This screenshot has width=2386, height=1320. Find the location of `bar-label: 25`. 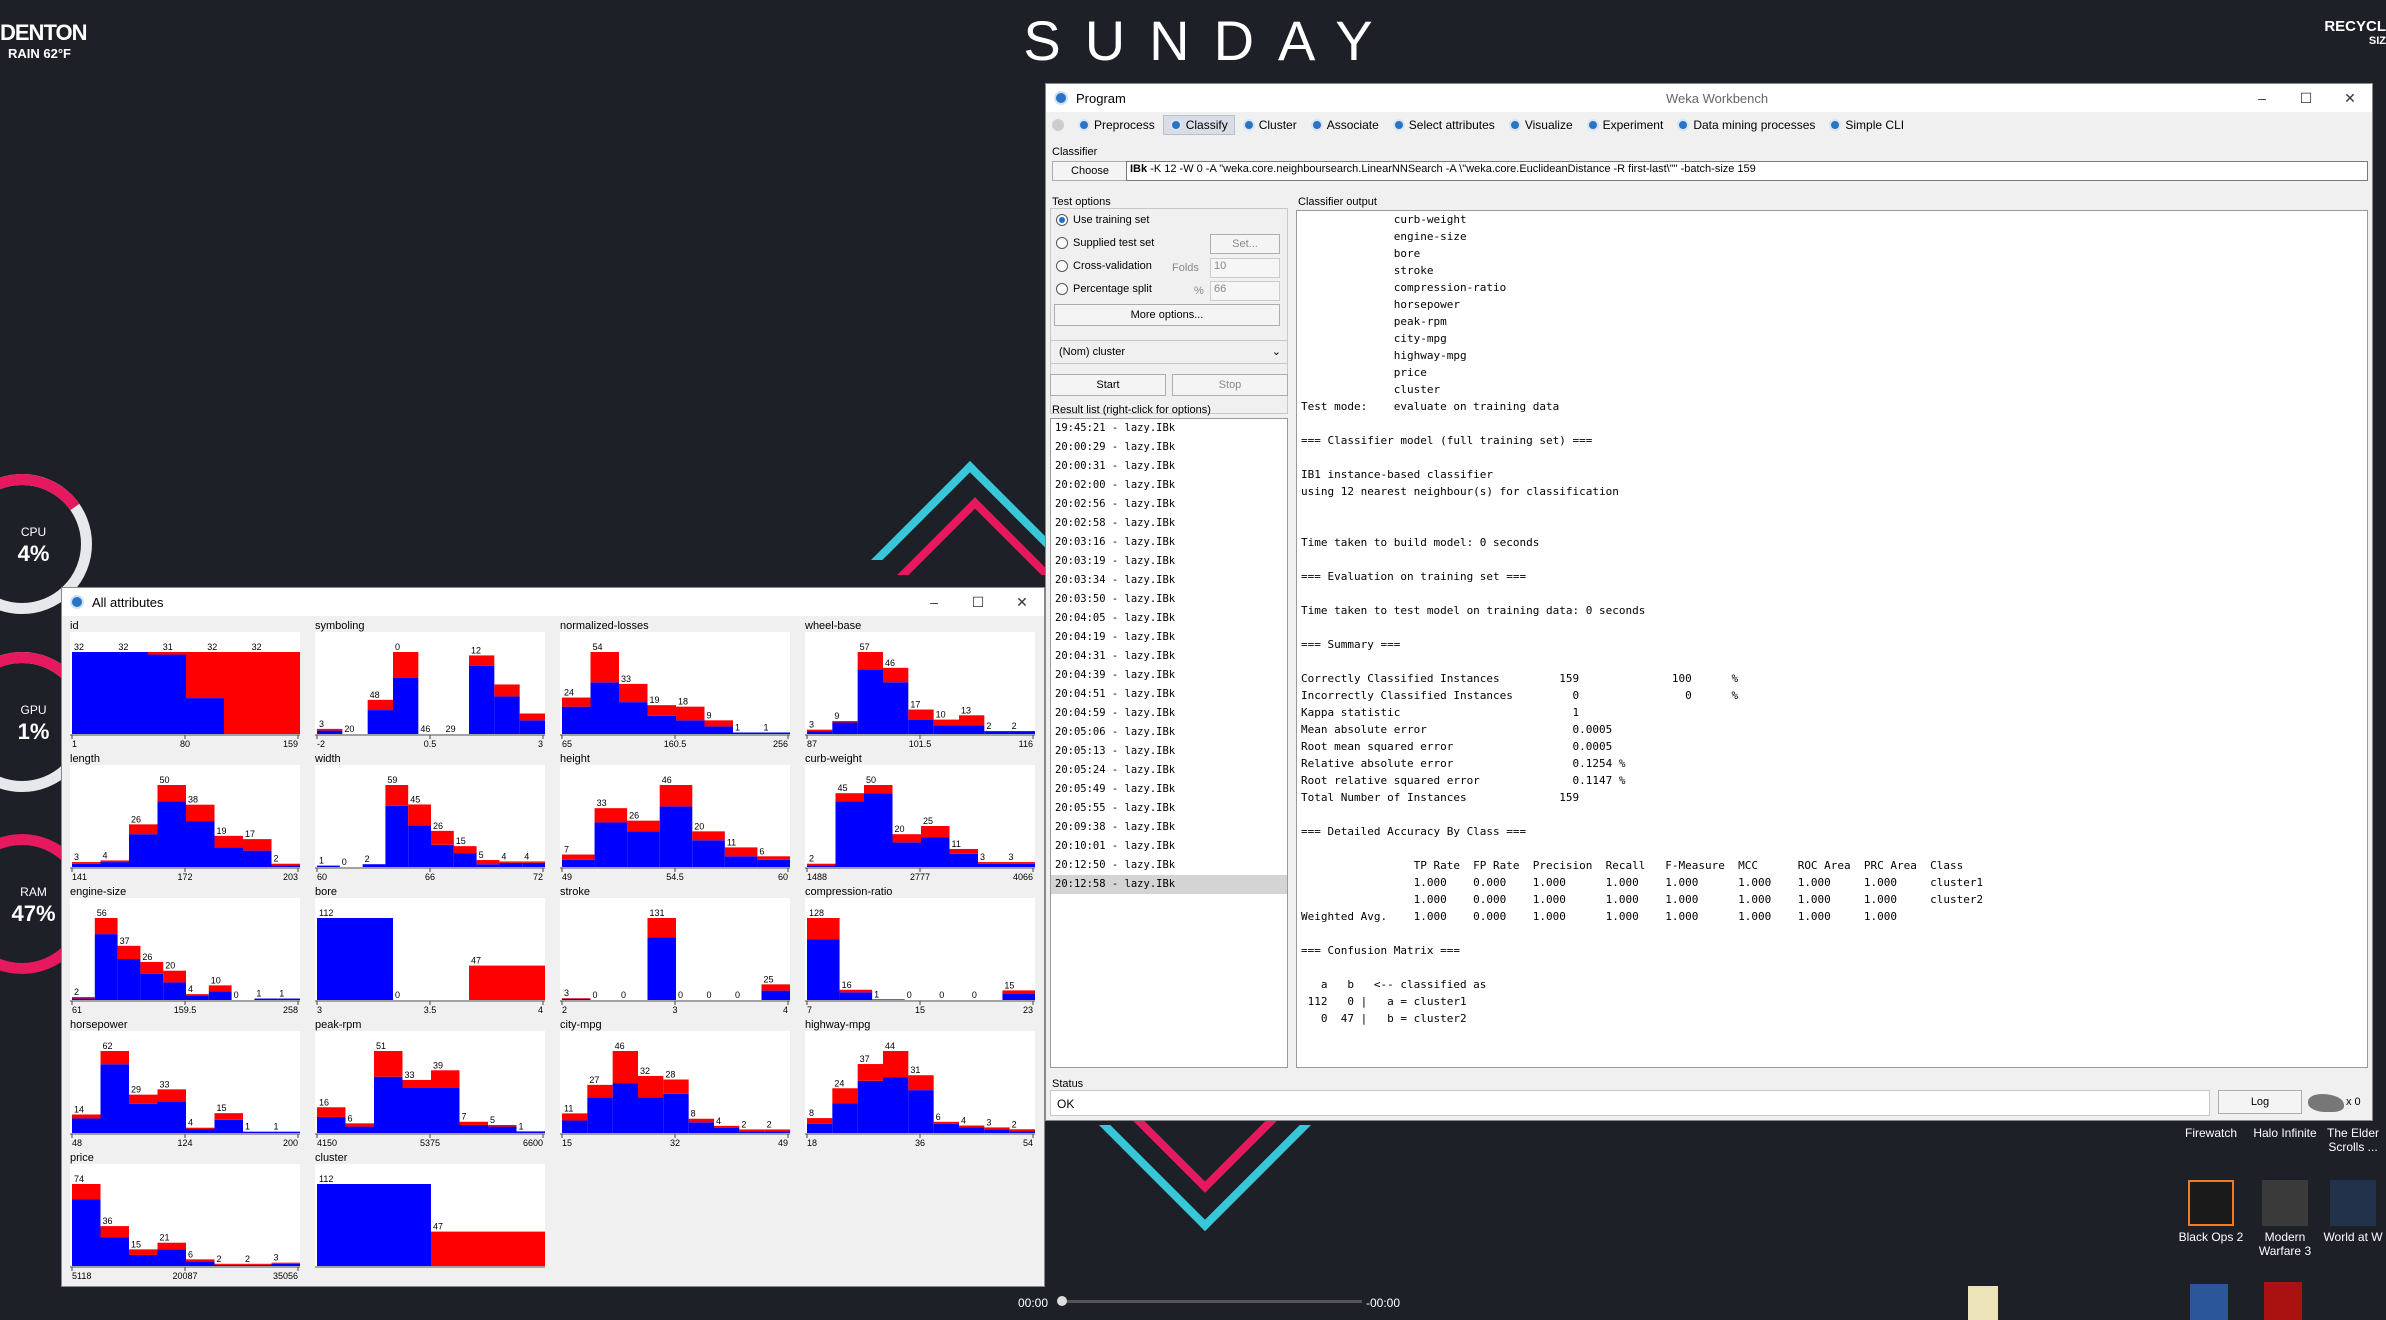

bar-label: 25 is located at coordinates (769, 979).